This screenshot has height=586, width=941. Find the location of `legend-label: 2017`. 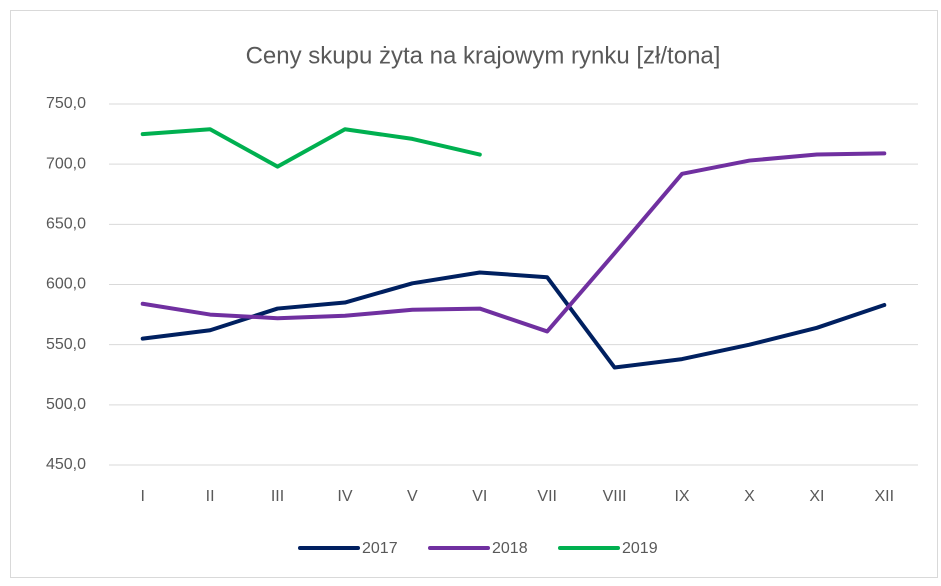

legend-label: 2017 is located at coordinates (380, 548).